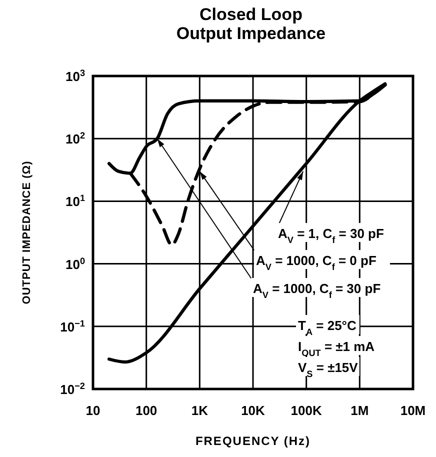 The height and width of the screenshot is (457, 436). I want to click on x-tick-label: 1M, so click(359, 410).